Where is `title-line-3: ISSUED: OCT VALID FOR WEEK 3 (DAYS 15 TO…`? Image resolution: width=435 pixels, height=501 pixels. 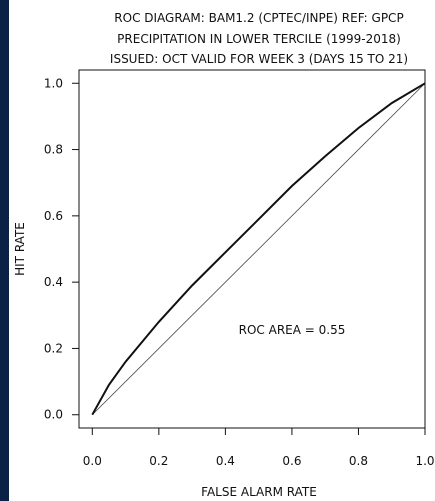 title-line-3: ISSUED: OCT VALID FOR WEEK 3 (DAYS 15 TO… is located at coordinates (259, 59).